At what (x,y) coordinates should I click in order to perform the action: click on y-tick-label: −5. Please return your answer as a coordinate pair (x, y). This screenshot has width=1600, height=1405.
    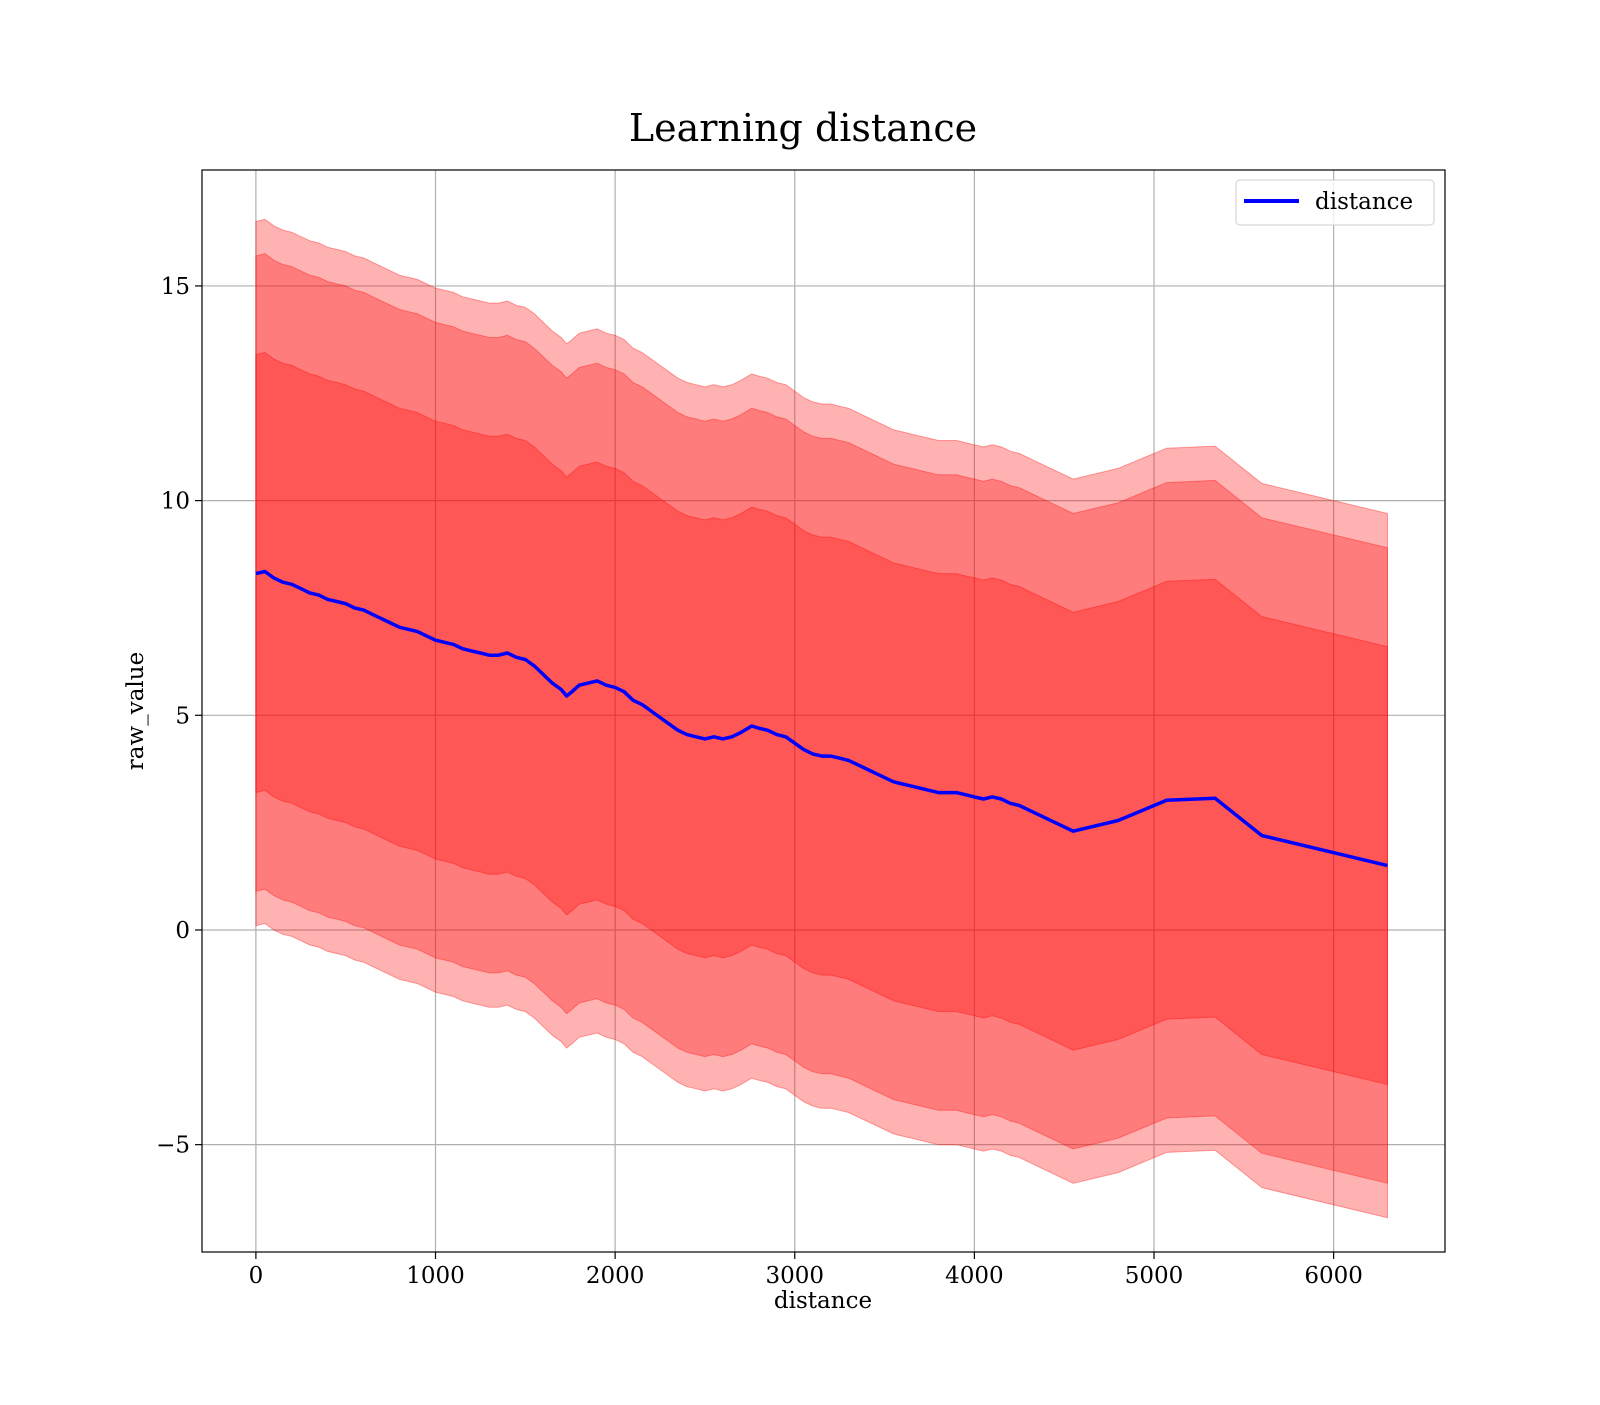
    Looking at the image, I should click on (173, 1146).